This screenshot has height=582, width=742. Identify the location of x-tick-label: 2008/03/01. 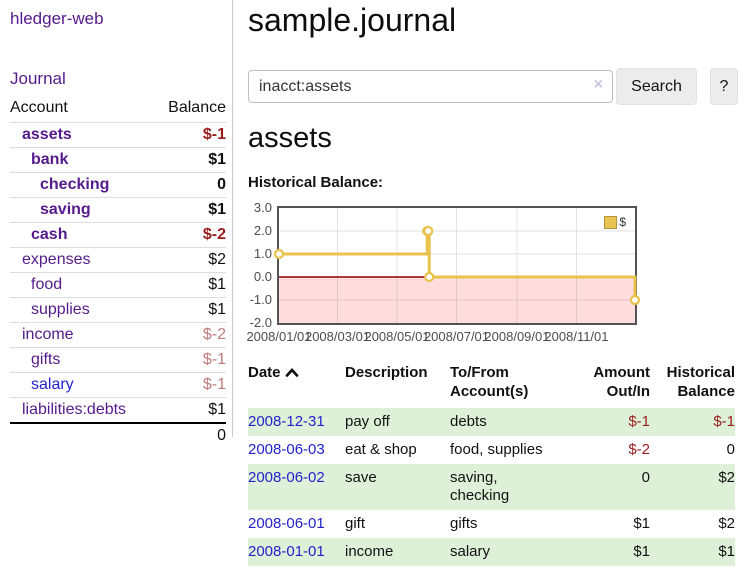
(337, 336).